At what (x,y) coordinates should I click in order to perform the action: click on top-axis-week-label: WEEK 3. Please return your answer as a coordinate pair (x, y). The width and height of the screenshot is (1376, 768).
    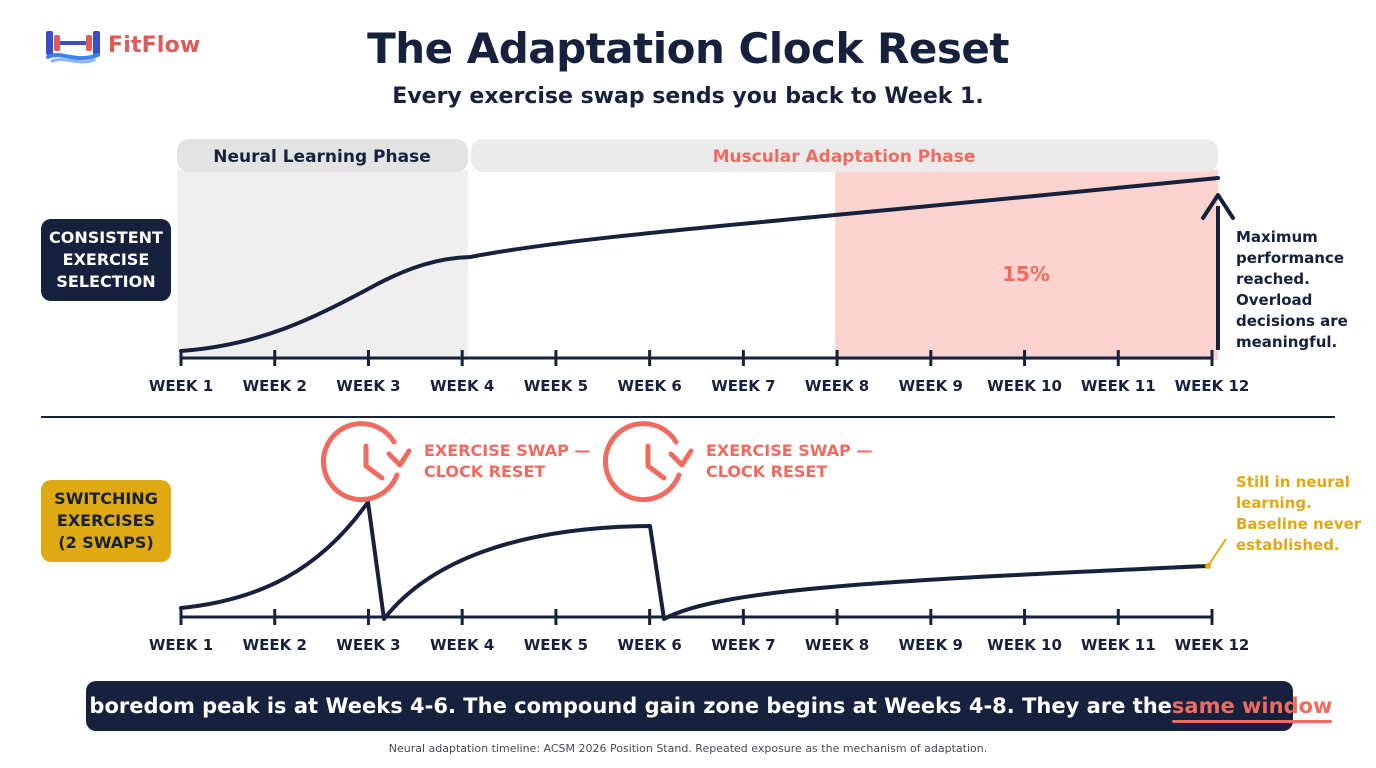
    Looking at the image, I should click on (368, 386).